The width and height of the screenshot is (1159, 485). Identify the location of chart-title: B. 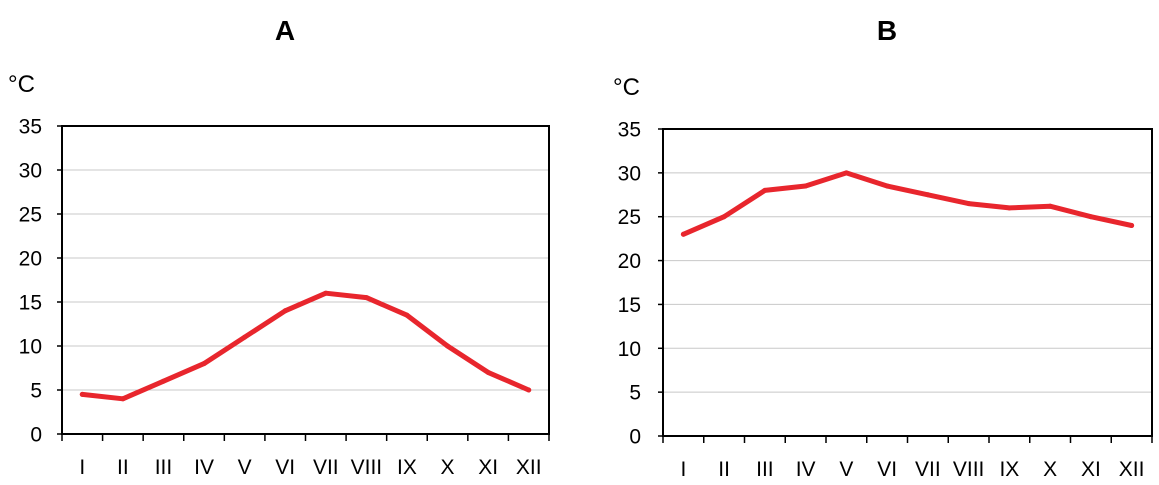
(887, 30).